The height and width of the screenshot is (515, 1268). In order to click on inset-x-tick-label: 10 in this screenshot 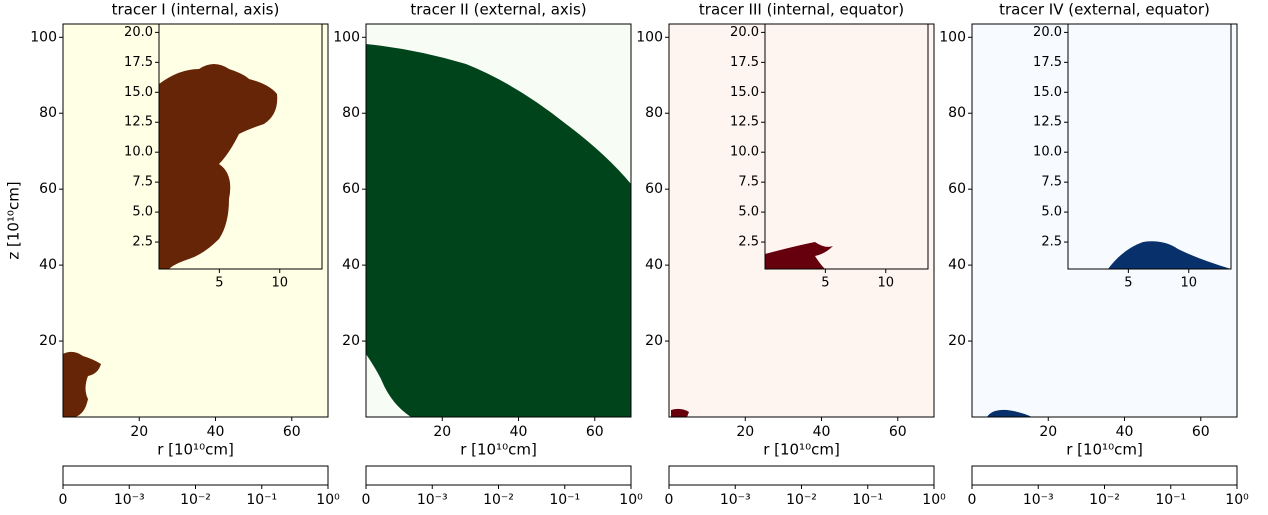, I will do `click(1188, 283)`.